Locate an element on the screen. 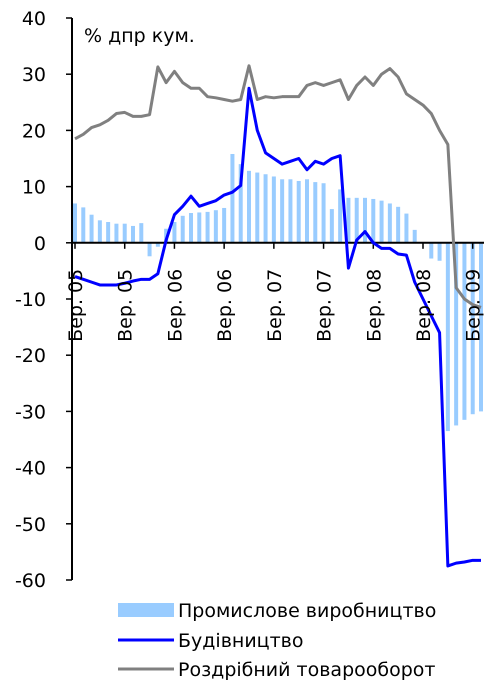 Image resolution: width=484 pixels, height=688 pixels. y-tick-label: -10 is located at coordinates (30, 300).